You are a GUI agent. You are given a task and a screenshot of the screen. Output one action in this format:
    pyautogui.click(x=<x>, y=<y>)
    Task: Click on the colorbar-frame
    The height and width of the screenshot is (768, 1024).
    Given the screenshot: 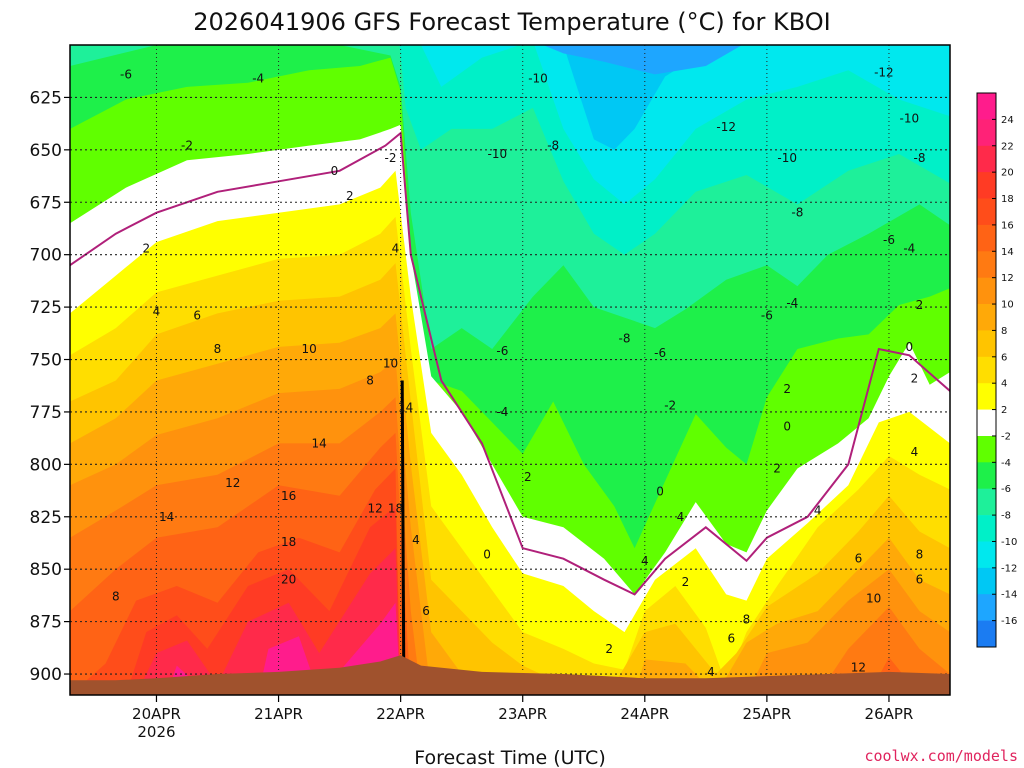 What is the action you would take?
    pyautogui.click(x=986, y=370)
    